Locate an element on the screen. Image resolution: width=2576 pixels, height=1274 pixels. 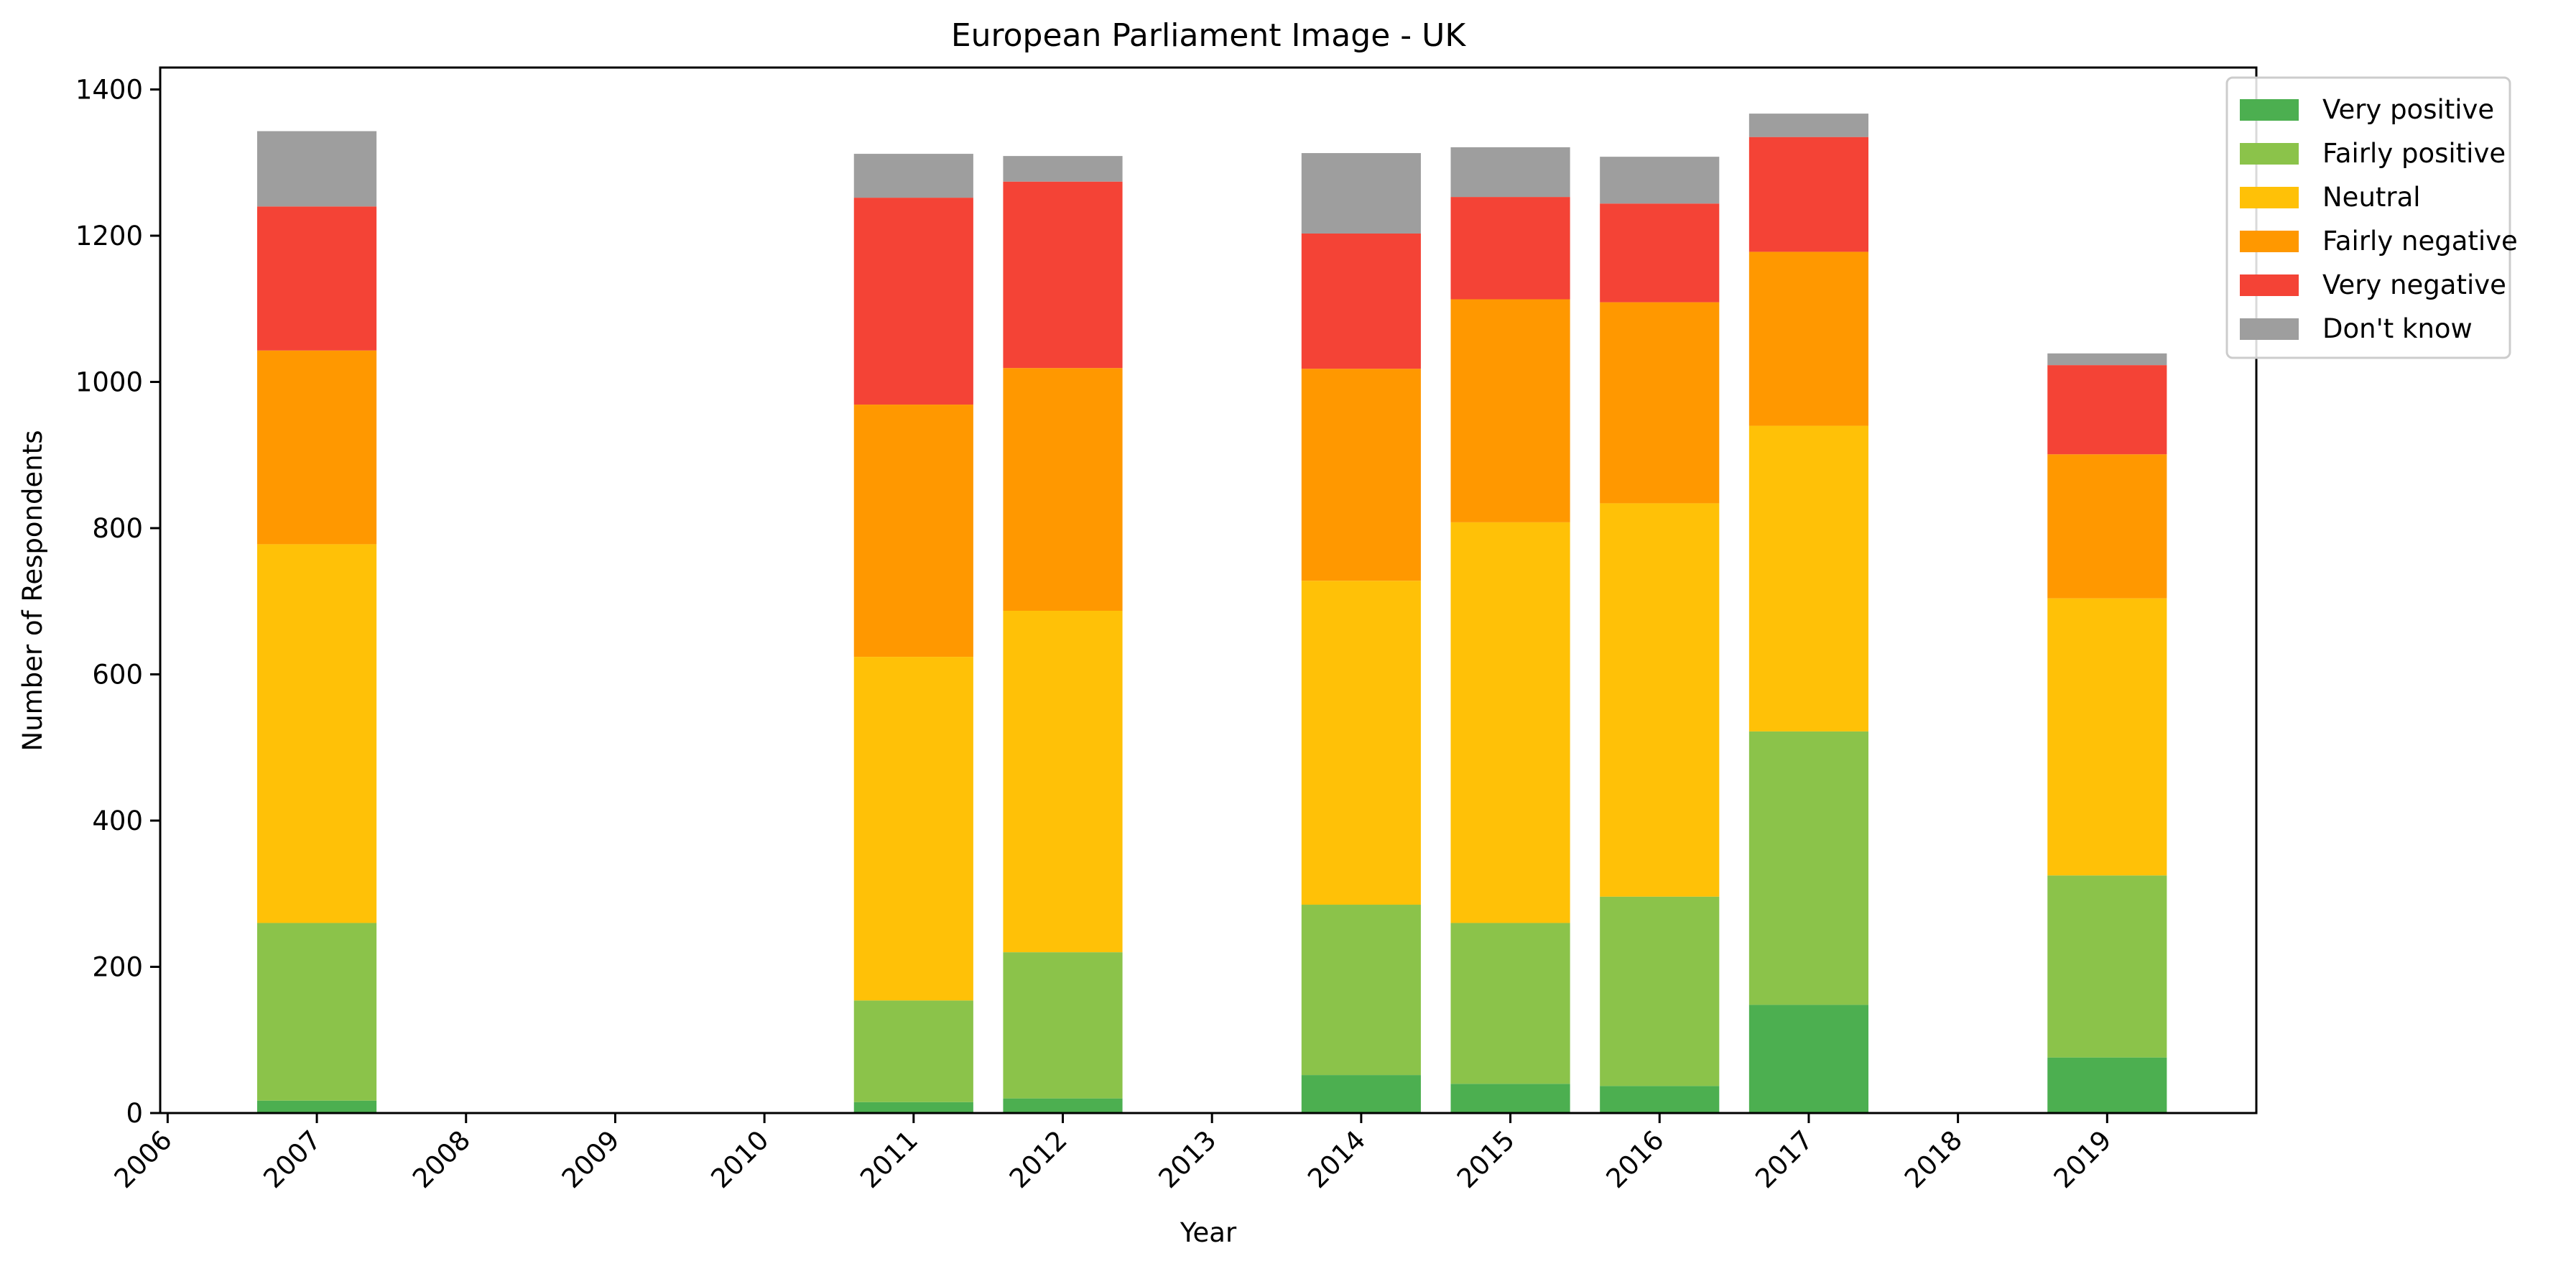
bar-2019-very-positive is located at coordinates (2107, 1085).